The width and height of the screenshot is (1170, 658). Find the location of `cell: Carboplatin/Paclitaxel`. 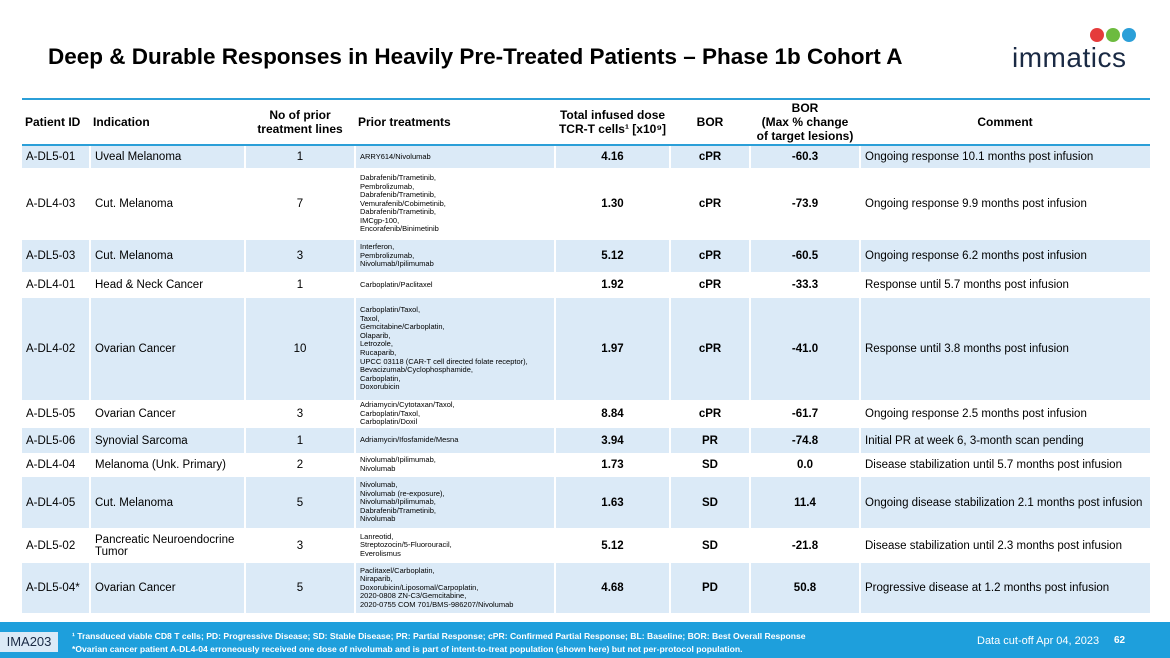

cell: Carboplatin/Paclitaxel is located at coordinates (454, 285).